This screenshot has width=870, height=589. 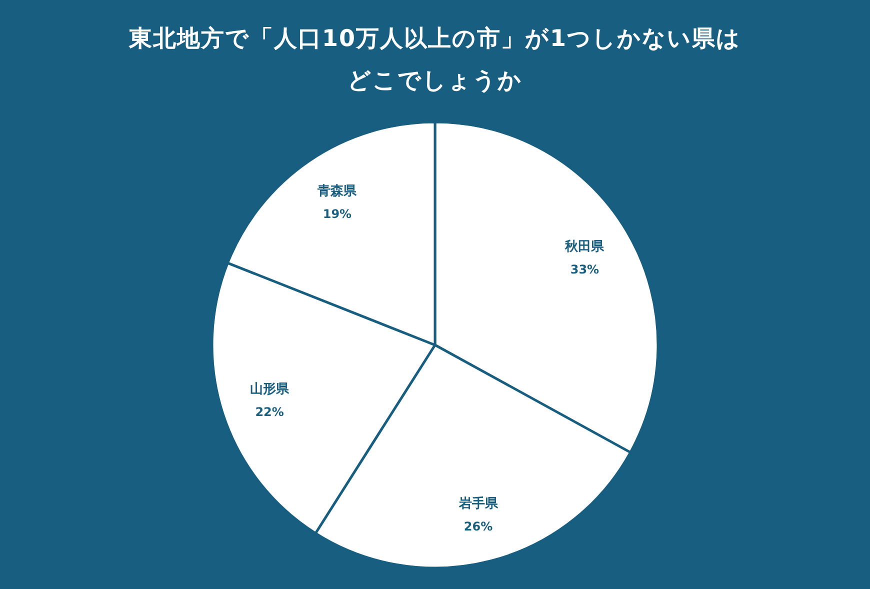 I want to click on chart-title: 東北地方で「人口10万人以上の市」が1つしかない県はどこでしょうか, so click(x=435, y=60).